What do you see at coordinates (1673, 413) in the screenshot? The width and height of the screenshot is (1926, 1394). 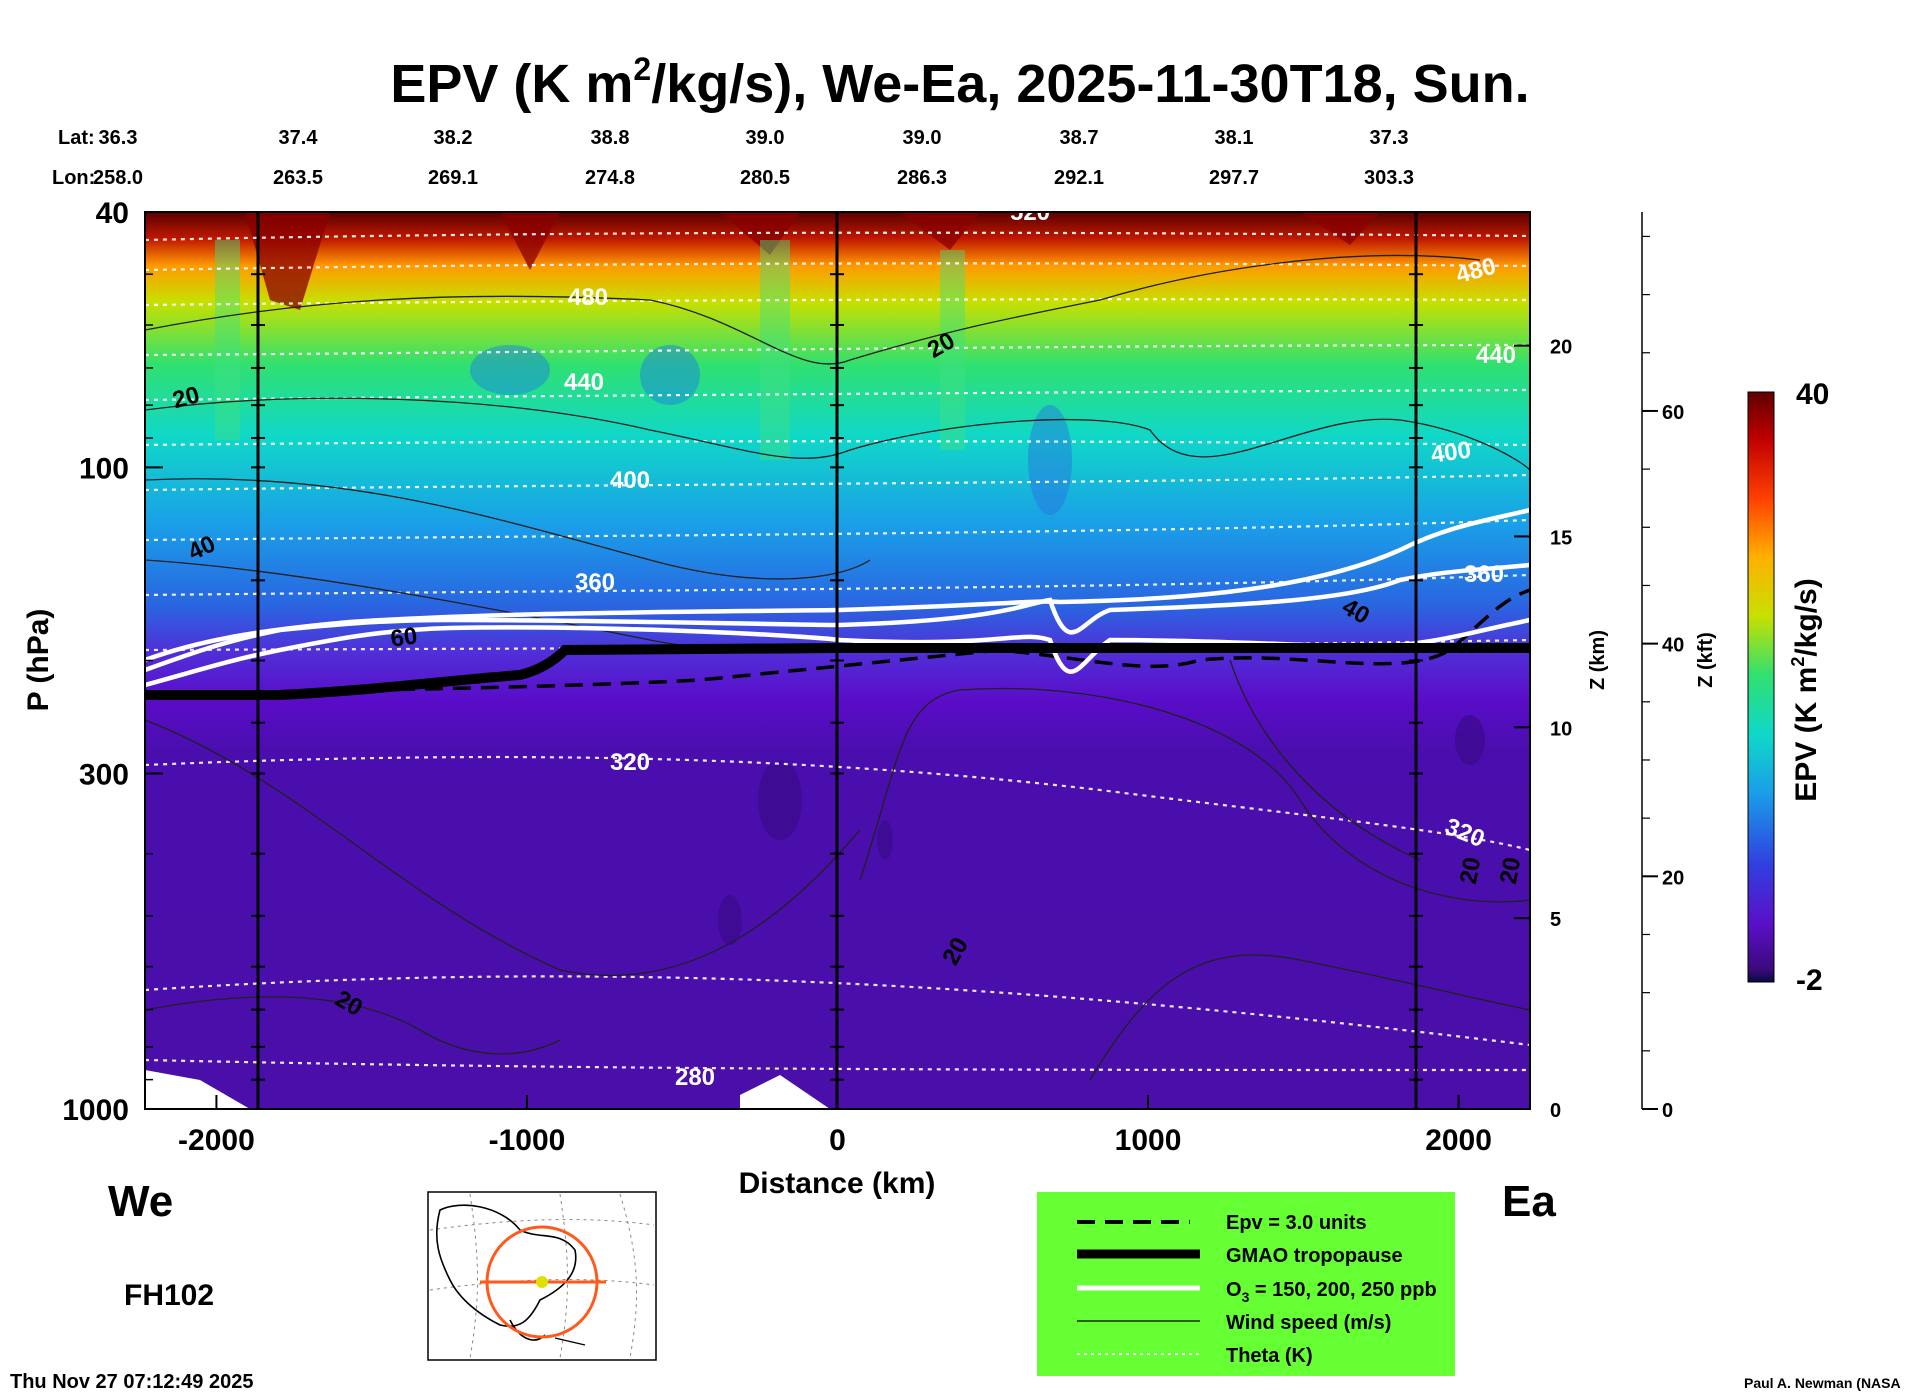 I see `z-kft-tick-label: 60` at bounding box center [1673, 413].